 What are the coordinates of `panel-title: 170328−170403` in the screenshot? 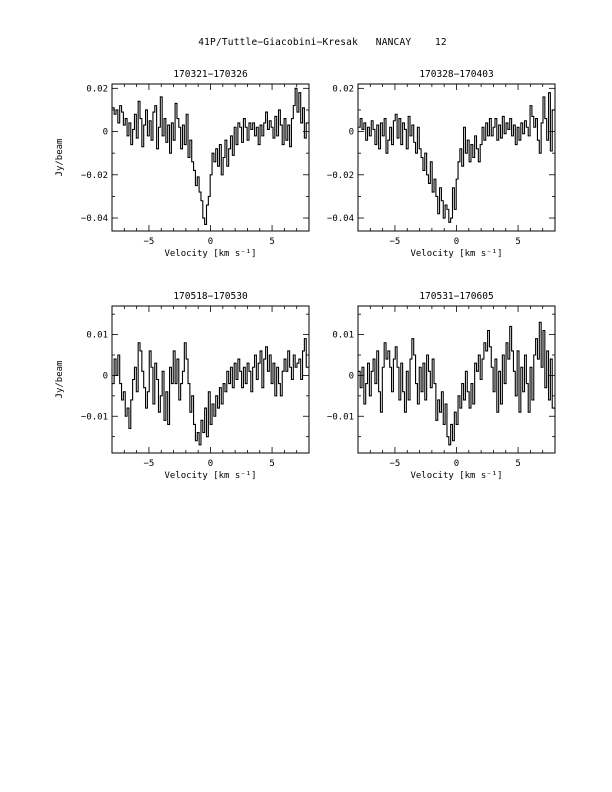 It's located at (456, 74).